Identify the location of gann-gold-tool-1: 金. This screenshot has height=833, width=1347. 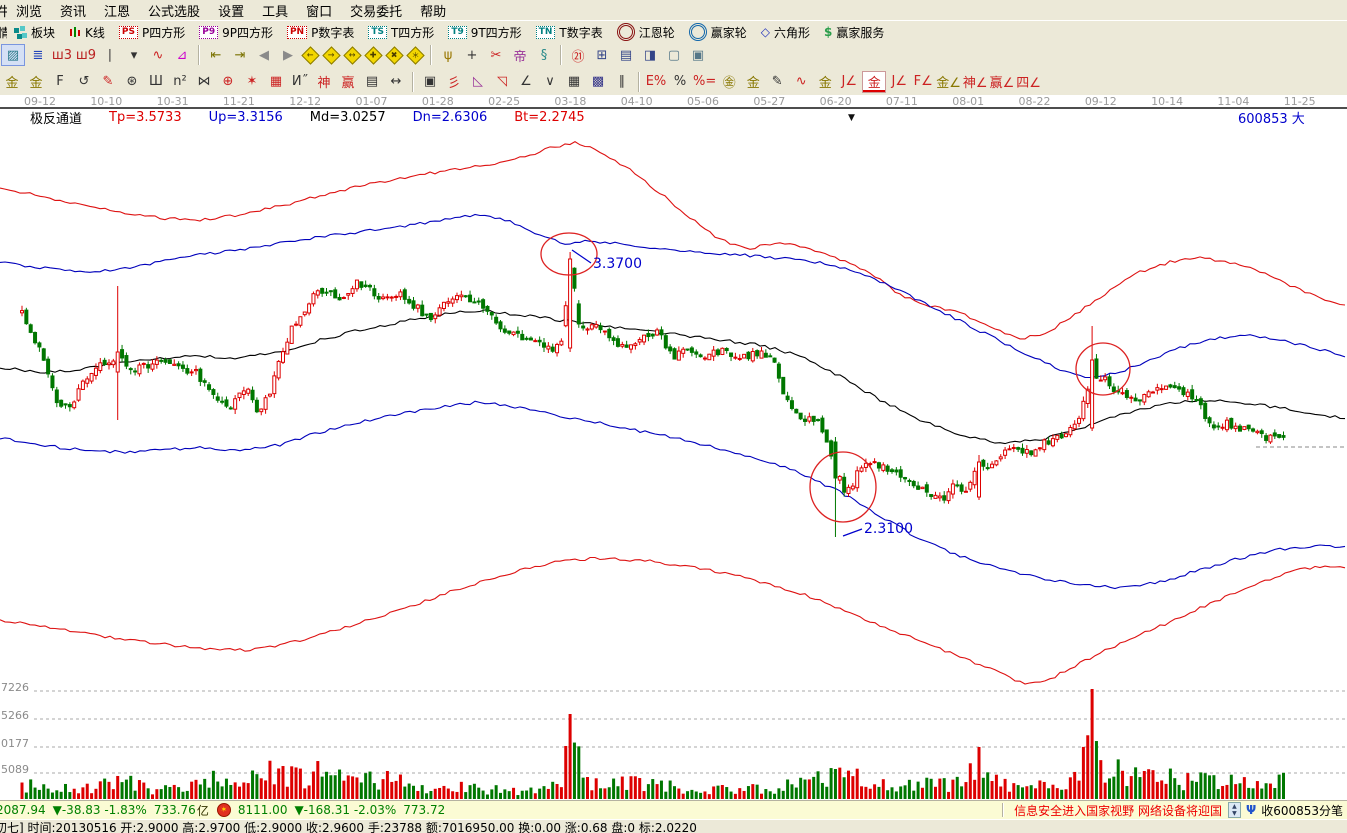
(12, 83).